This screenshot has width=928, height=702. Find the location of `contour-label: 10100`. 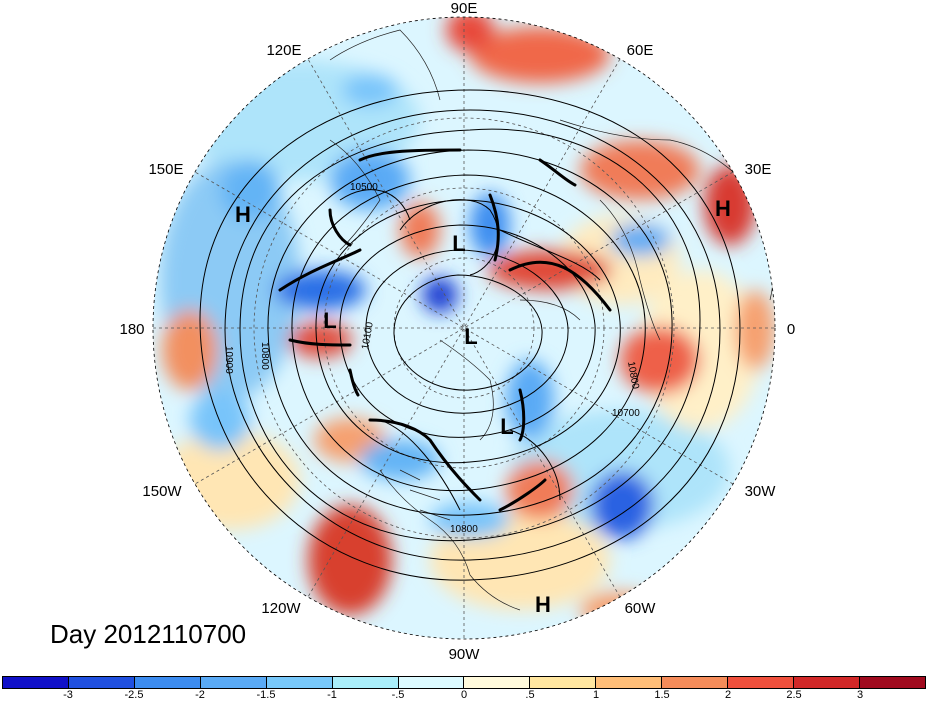

contour-label: 10100 is located at coordinates (368, 336).